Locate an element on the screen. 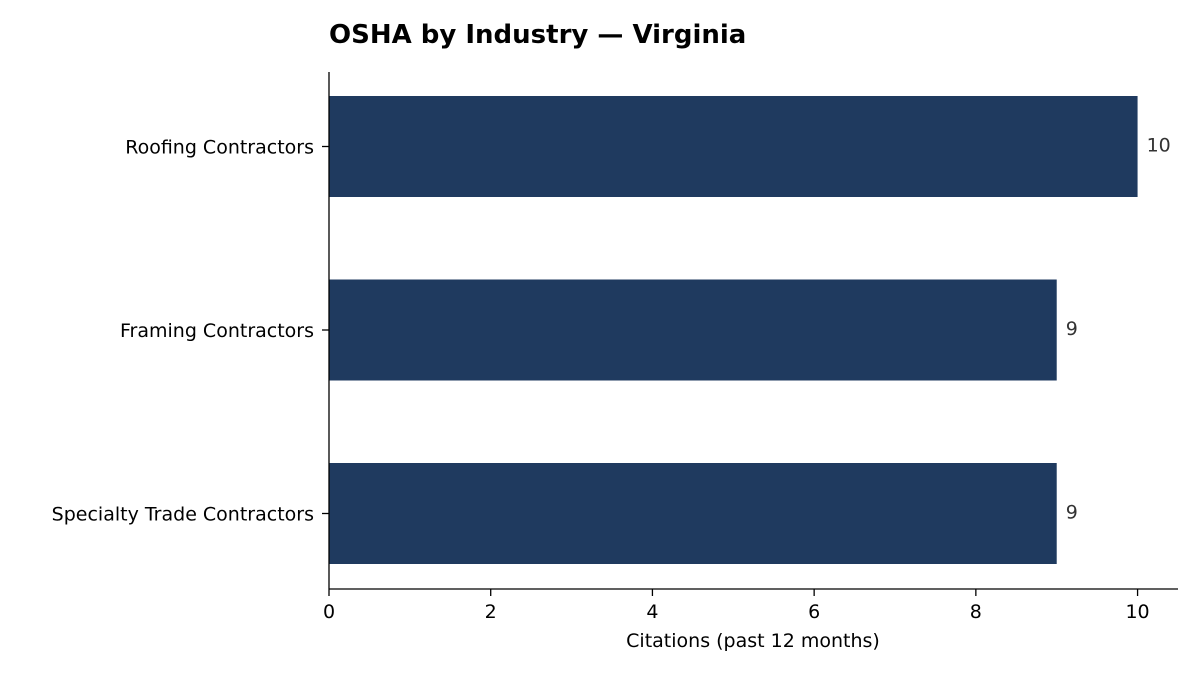 This screenshot has width=1200, height=679. y-tick-label: Roofing Contractors is located at coordinates (219, 148).